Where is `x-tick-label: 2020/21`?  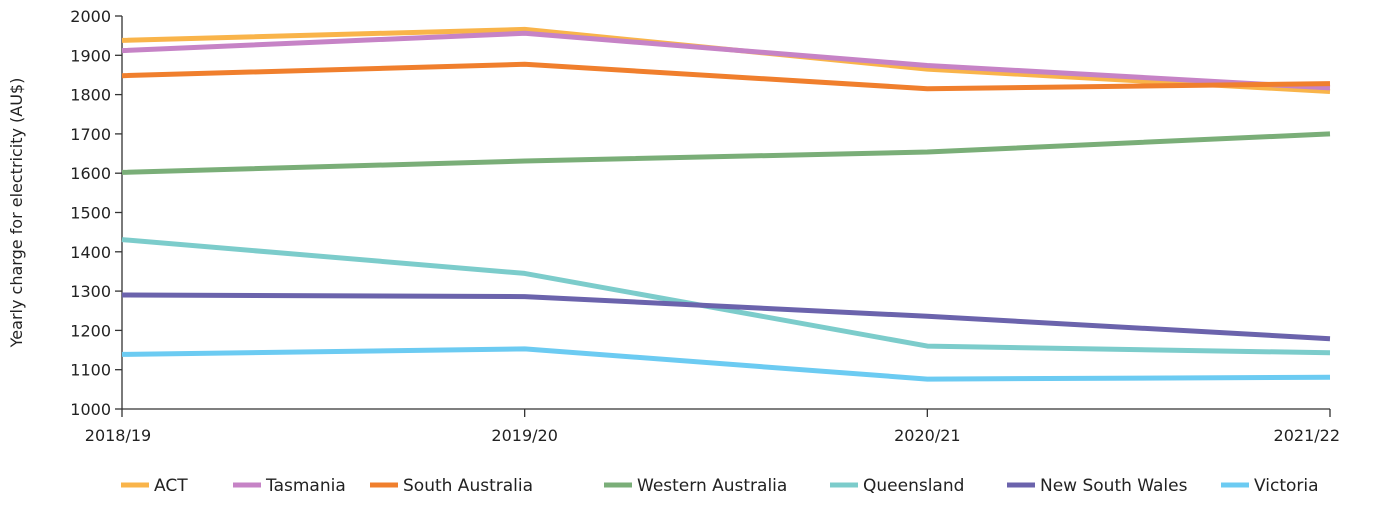
x-tick-label: 2020/21 is located at coordinates (927, 435).